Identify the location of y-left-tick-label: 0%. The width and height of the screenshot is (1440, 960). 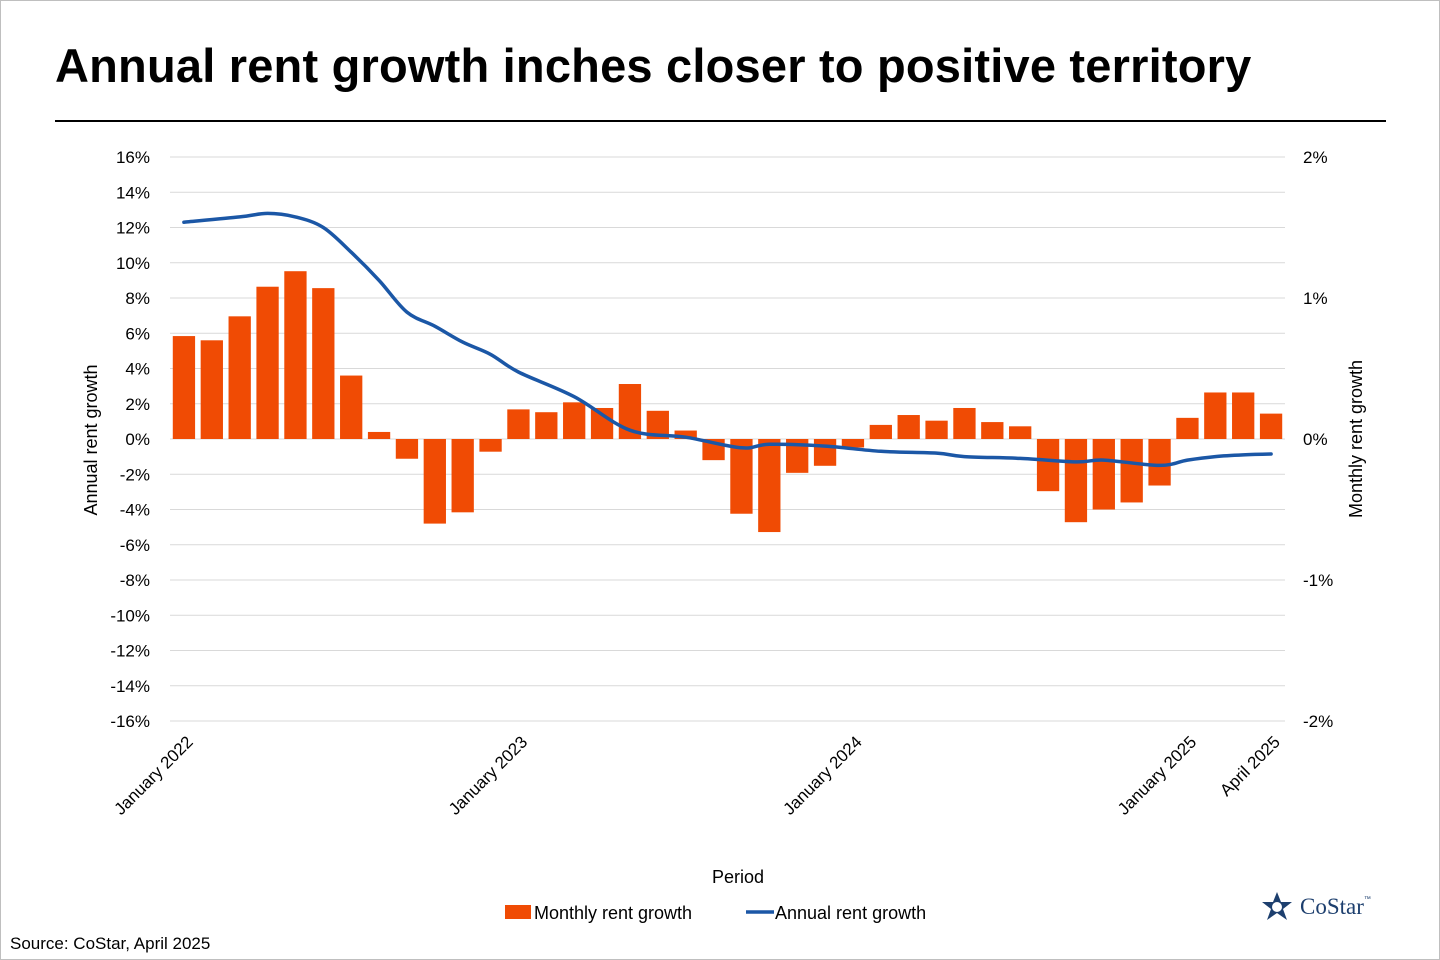
(137, 439).